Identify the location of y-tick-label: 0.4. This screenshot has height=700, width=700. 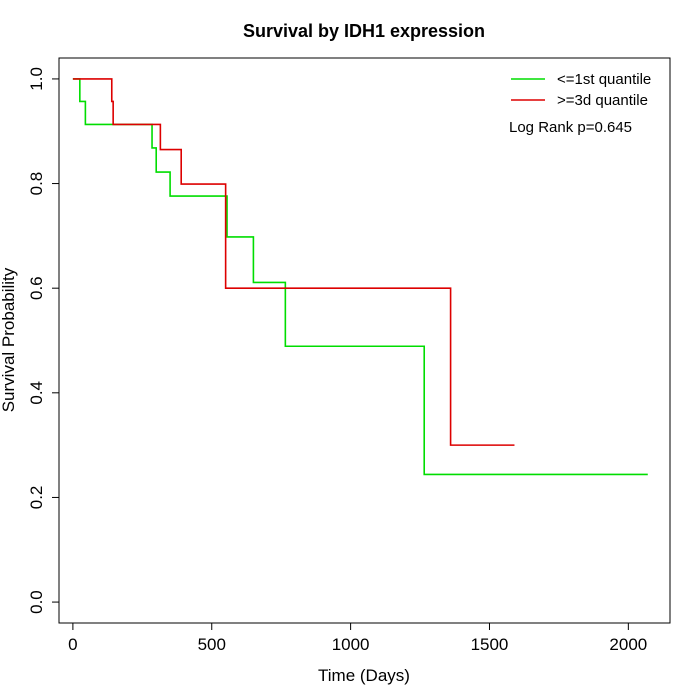
(36, 393).